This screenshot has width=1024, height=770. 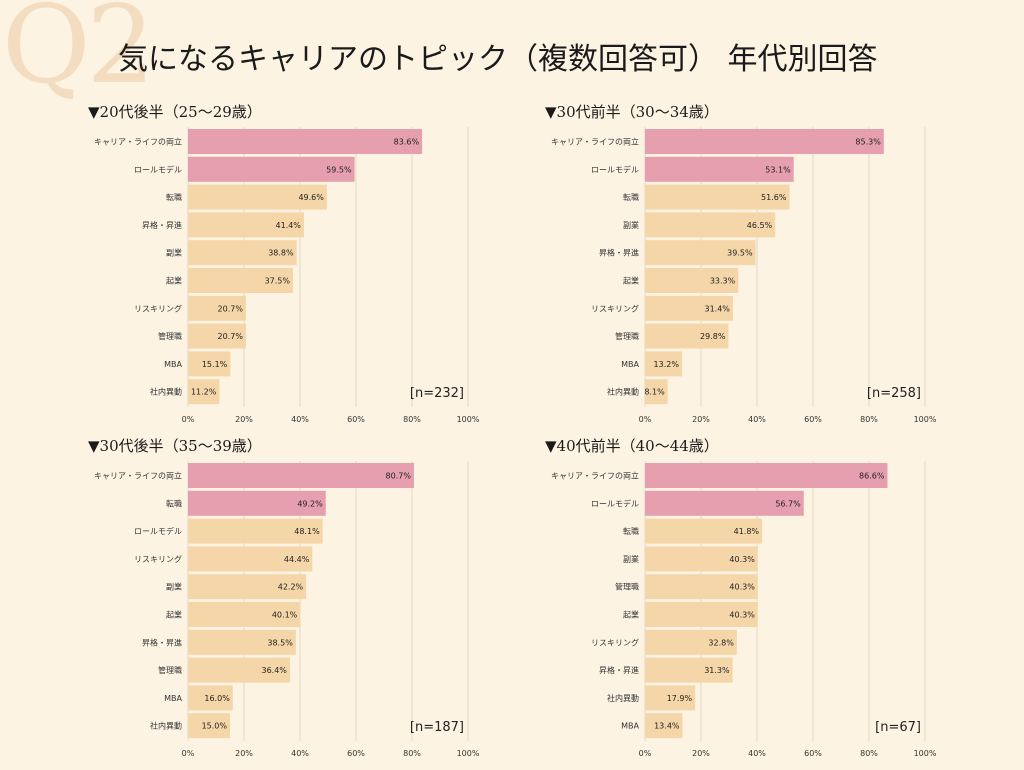 What do you see at coordinates (872, 476) in the screenshot?
I see `value-label: 86.6%` at bounding box center [872, 476].